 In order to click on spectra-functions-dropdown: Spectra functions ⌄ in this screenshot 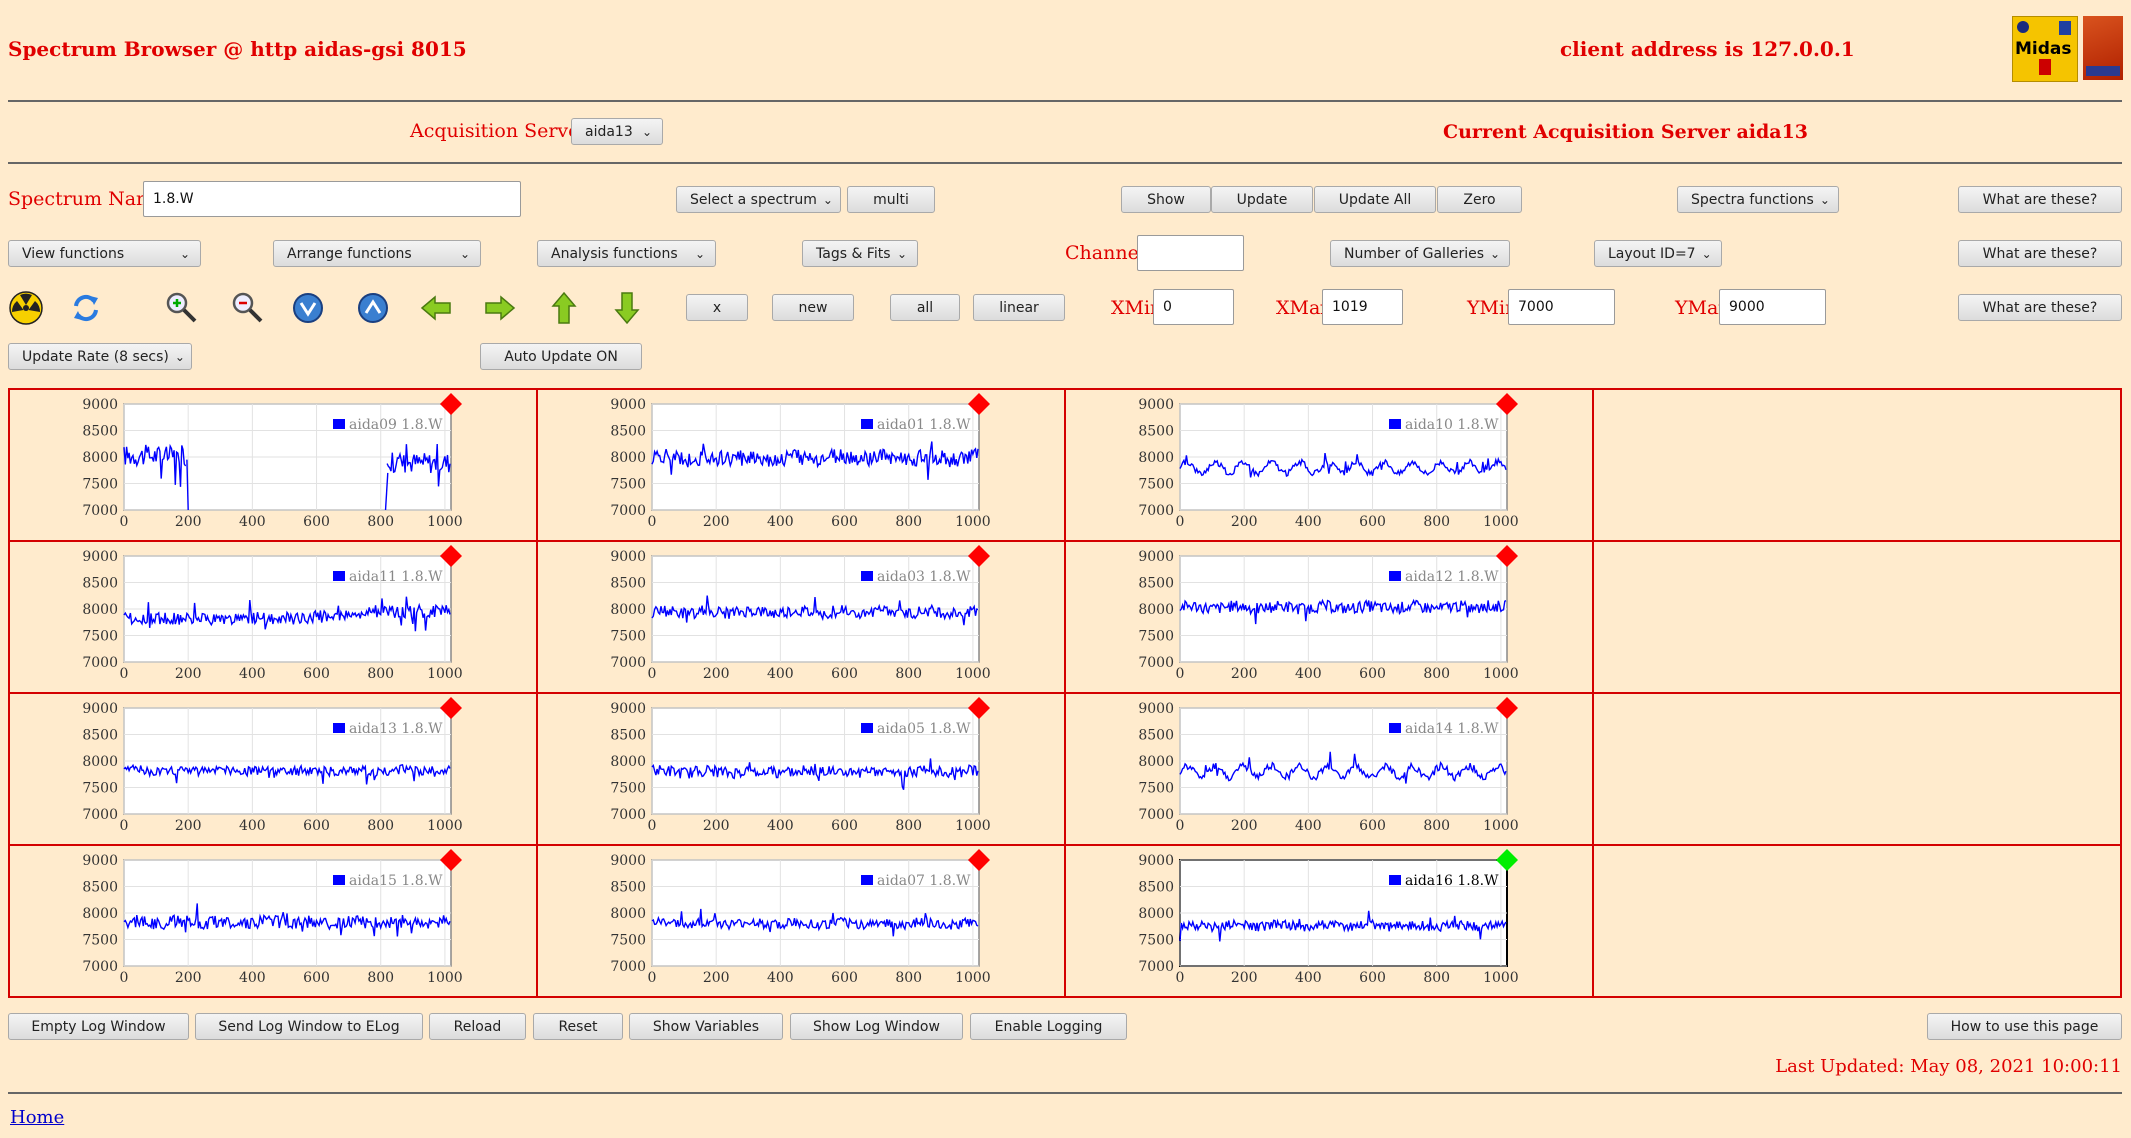, I will do `click(1758, 199)`.